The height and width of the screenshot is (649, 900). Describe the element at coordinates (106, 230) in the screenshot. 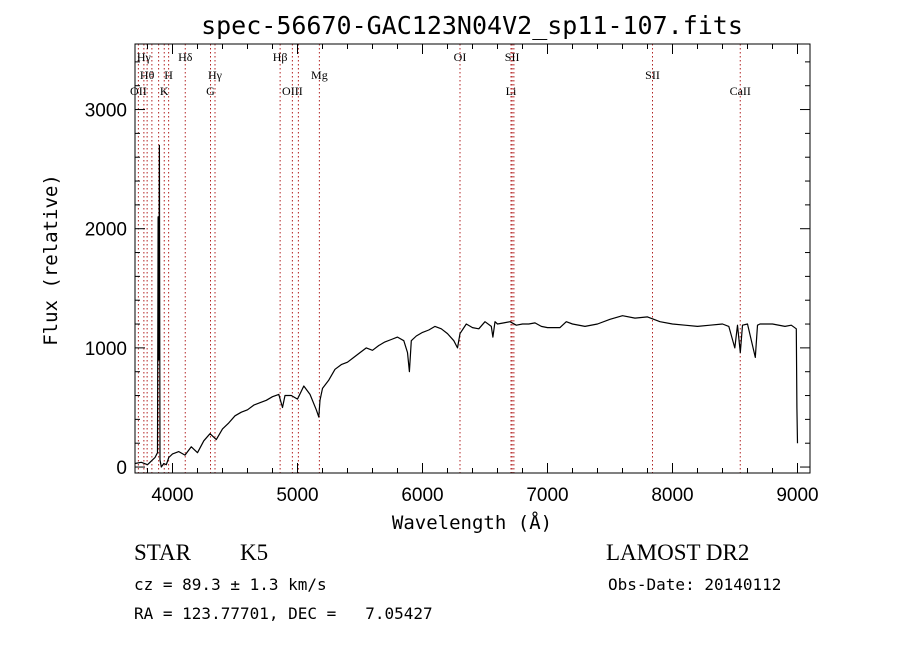

I see `y-tick-label: 2000` at that location.